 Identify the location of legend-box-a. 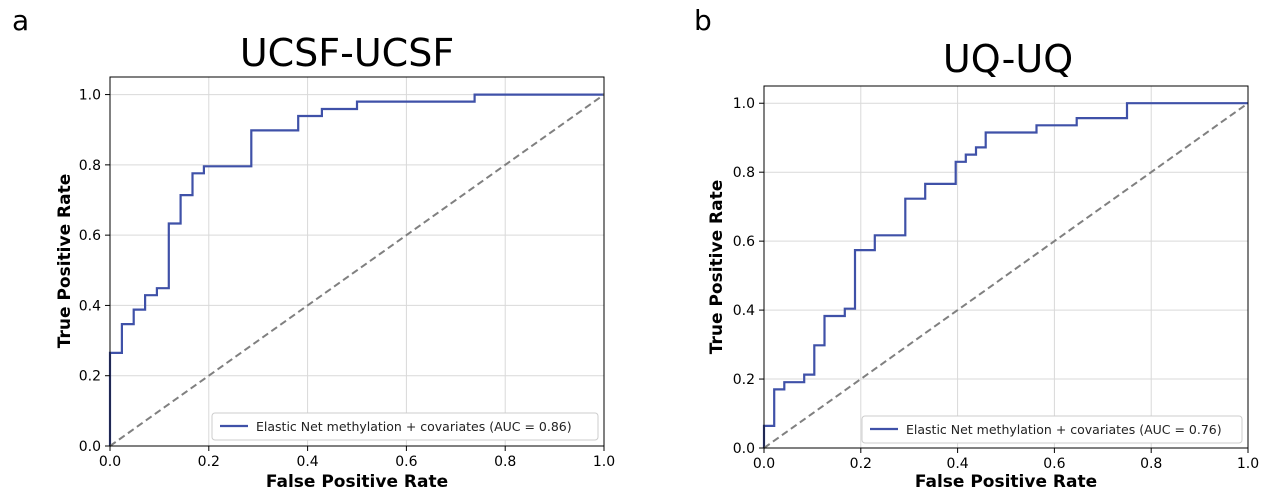
(405, 426).